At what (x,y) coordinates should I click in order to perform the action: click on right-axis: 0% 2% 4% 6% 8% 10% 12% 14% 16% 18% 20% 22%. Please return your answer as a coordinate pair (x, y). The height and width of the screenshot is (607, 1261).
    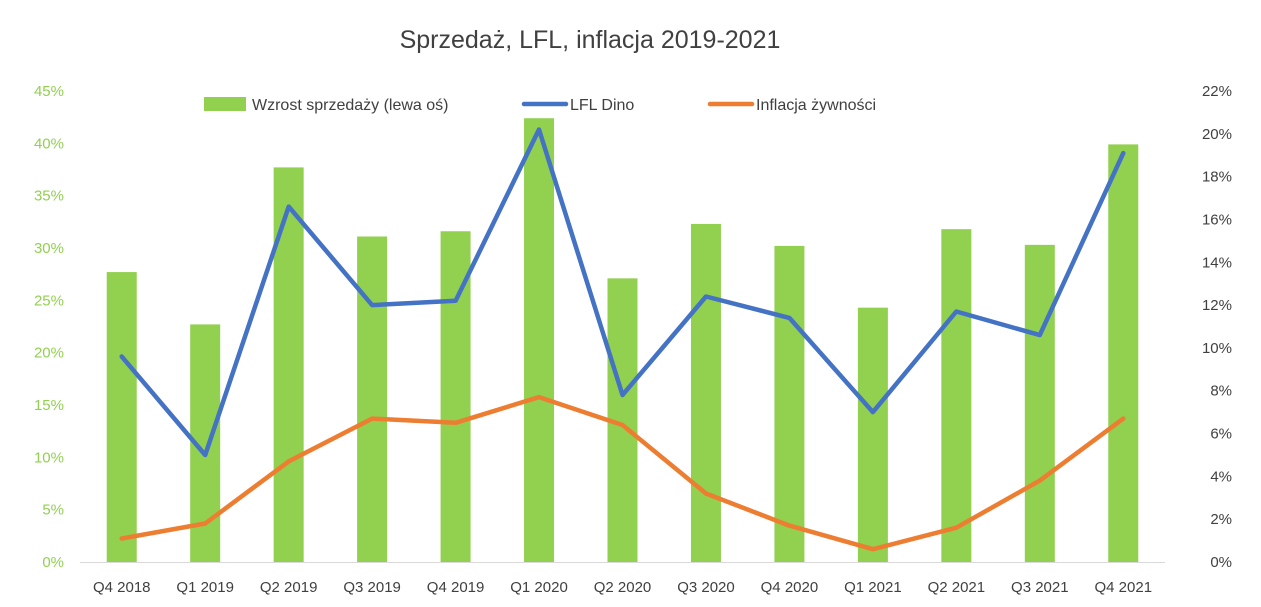
    Looking at the image, I should click on (1217, 327).